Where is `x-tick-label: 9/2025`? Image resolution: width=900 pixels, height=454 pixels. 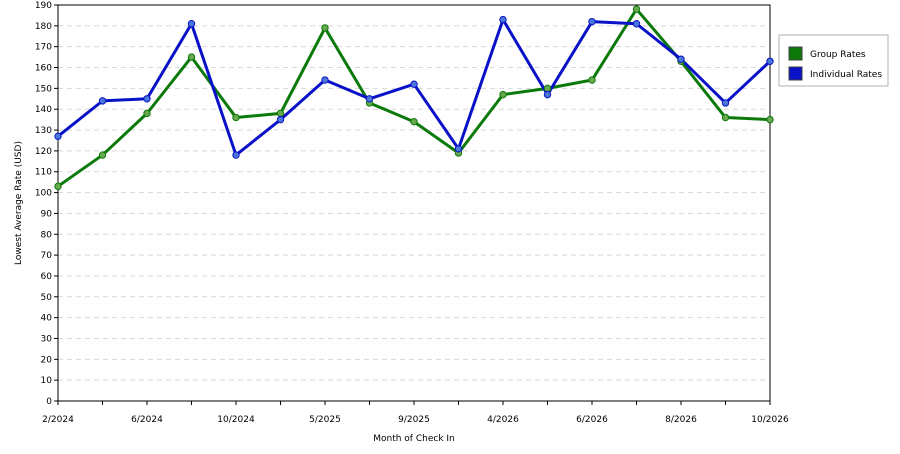 x-tick-label: 9/2025 is located at coordinates (414, 420).